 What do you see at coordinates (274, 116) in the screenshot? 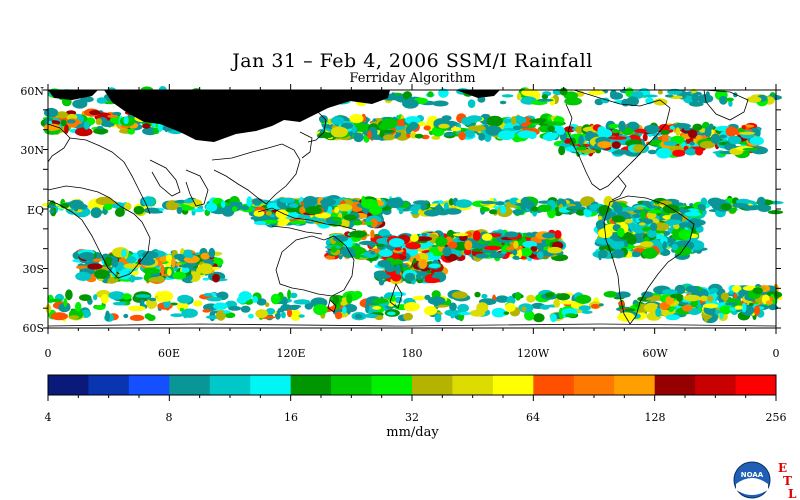
I see `no-data-region` at bounding box center [274, 116].